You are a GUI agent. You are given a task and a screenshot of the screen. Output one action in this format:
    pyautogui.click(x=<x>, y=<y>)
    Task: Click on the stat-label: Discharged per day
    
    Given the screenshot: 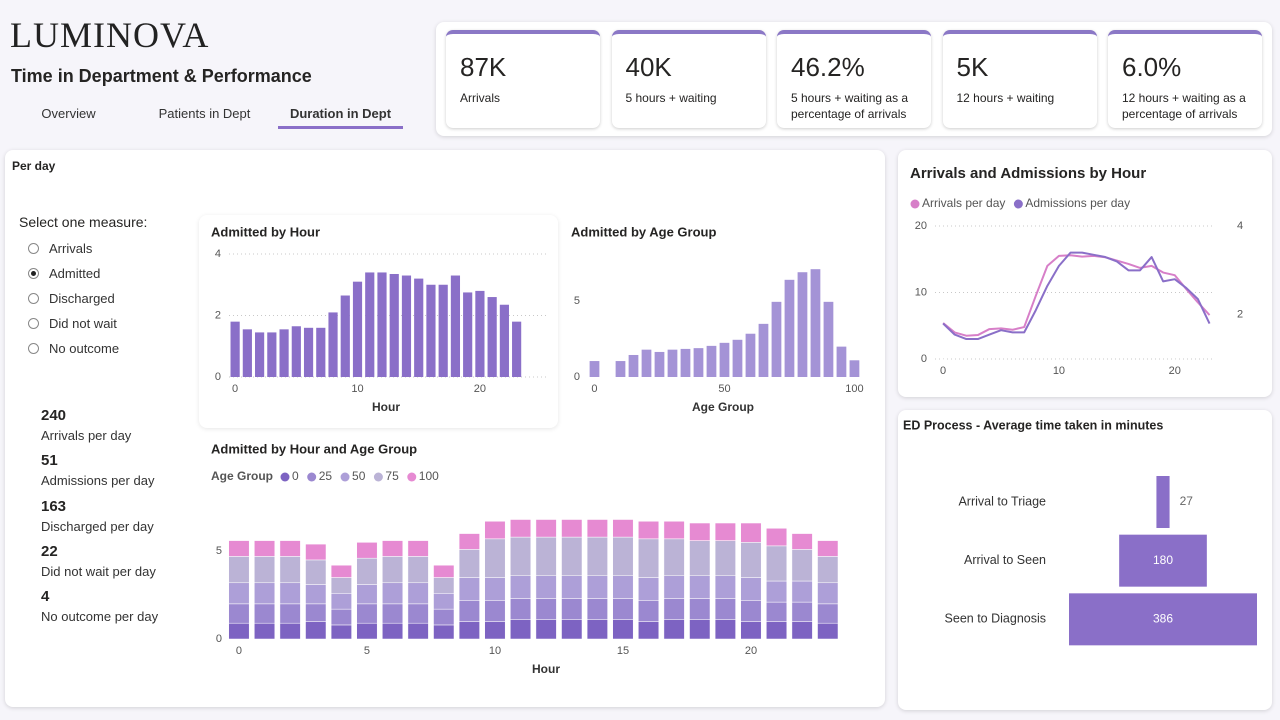 What is the action you would take?
    pyautogui.click(x=97, y=526)
    